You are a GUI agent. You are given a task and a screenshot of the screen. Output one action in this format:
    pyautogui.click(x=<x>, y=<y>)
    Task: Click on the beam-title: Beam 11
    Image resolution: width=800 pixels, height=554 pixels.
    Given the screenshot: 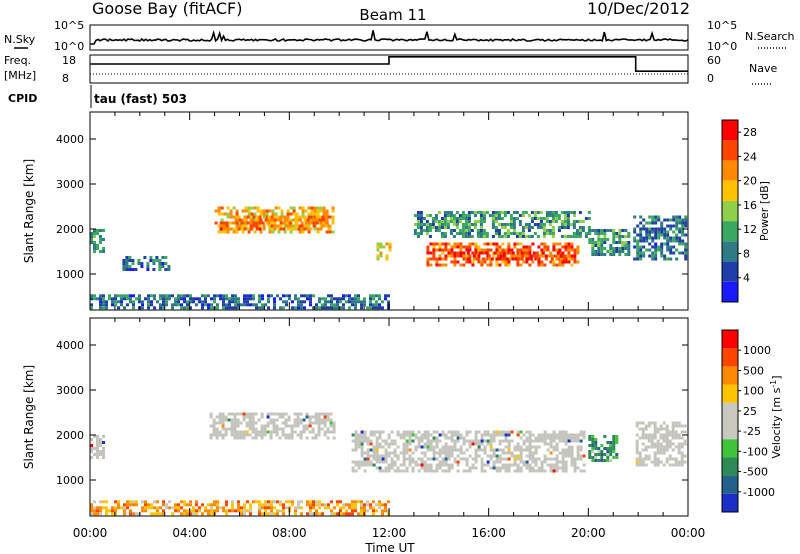 What is the action you would take?
    pyautogui.click(x=392, y=15)
    